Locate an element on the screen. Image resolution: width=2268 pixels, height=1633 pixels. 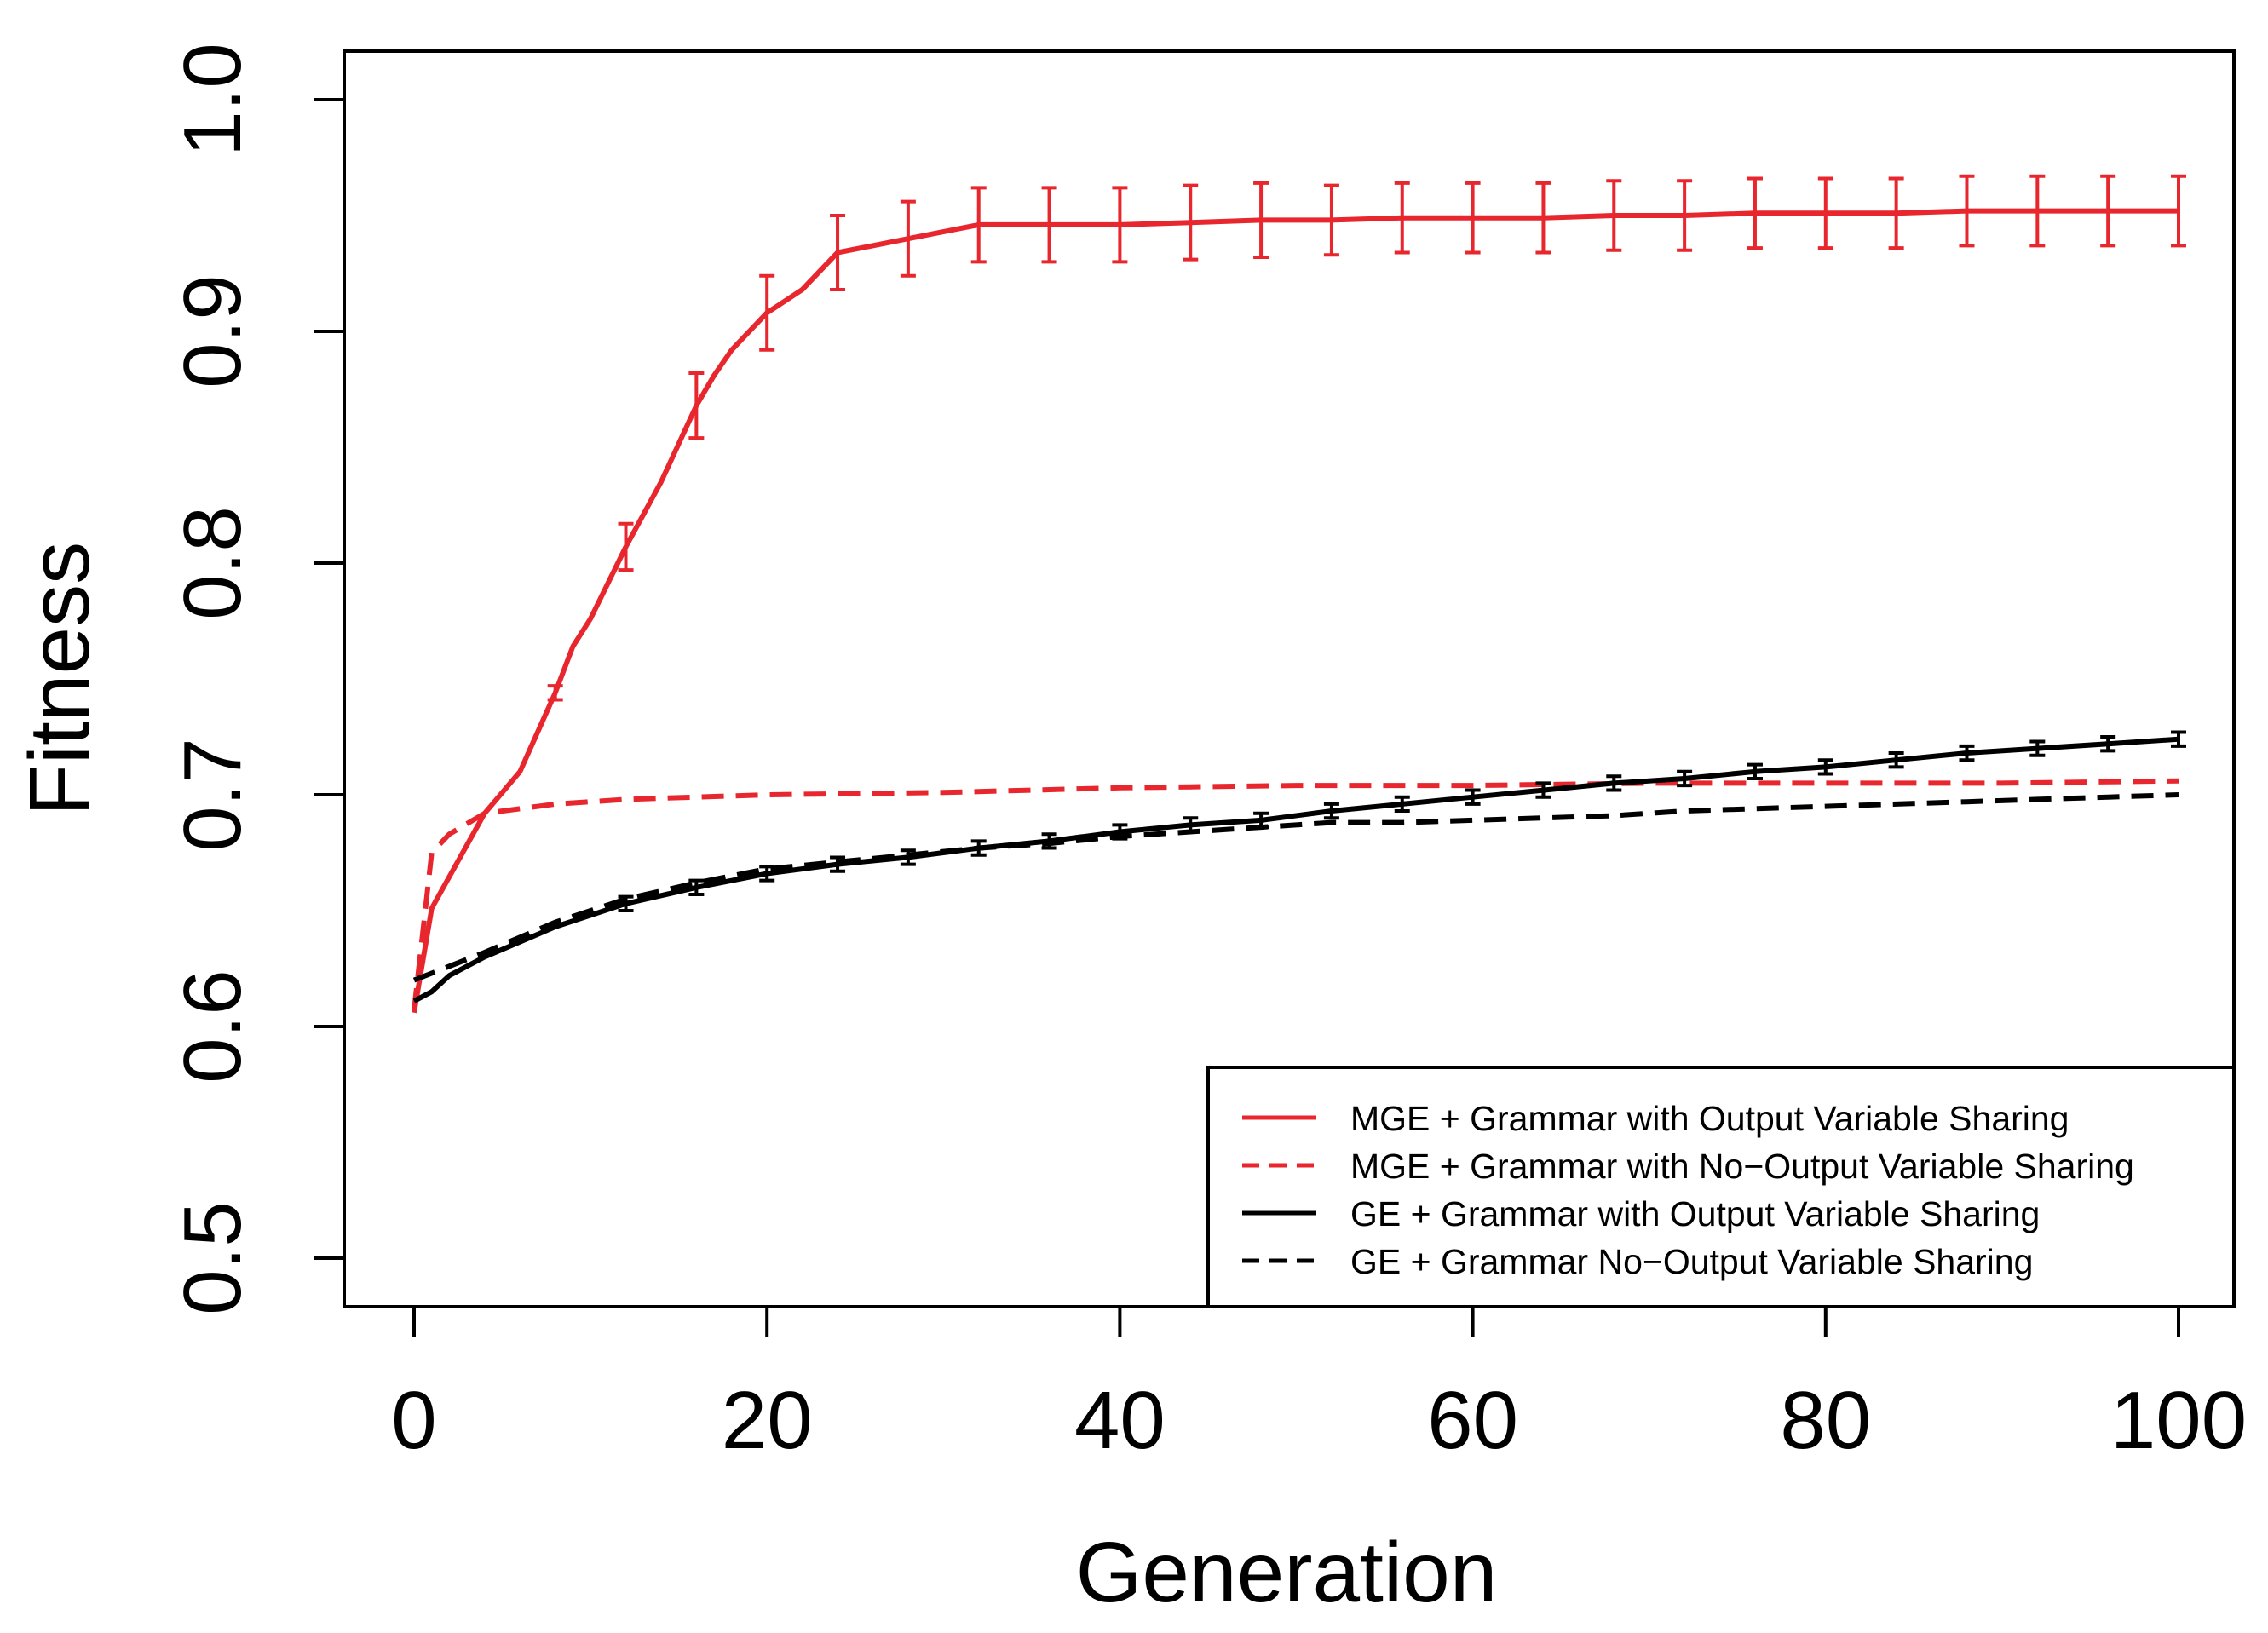
y-tick-label-0.7: 0.7 is located at coordinates (213, 795).